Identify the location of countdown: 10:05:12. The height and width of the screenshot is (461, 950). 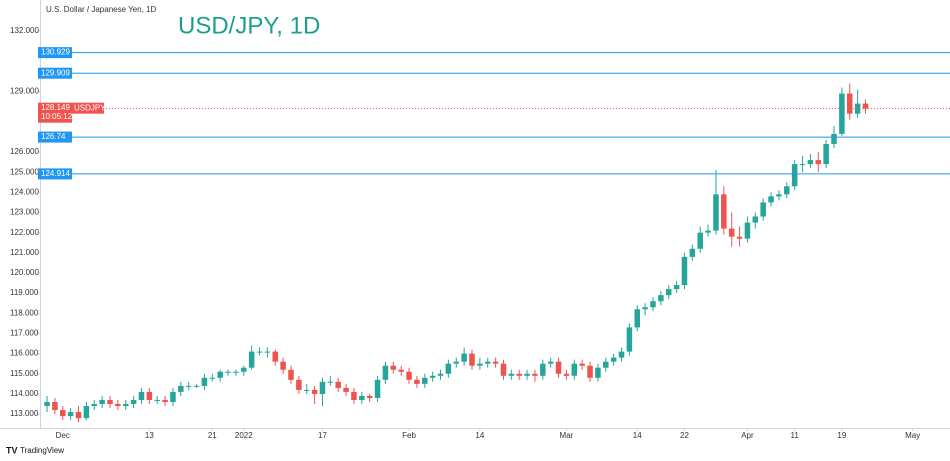
(57, 116).